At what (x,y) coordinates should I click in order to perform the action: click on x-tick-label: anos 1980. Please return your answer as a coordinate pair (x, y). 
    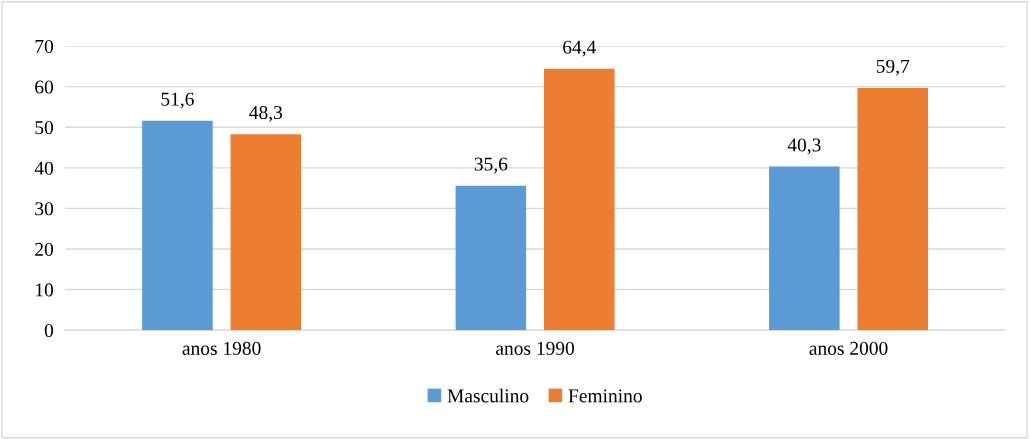
    Looking at the image, I should click on (221, 348).